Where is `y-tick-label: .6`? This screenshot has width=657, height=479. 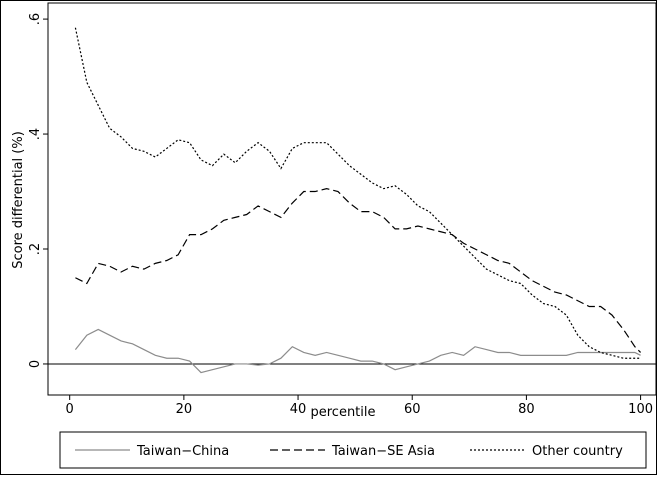
y-tick-label: .6 is located at coordinates (35, 19).